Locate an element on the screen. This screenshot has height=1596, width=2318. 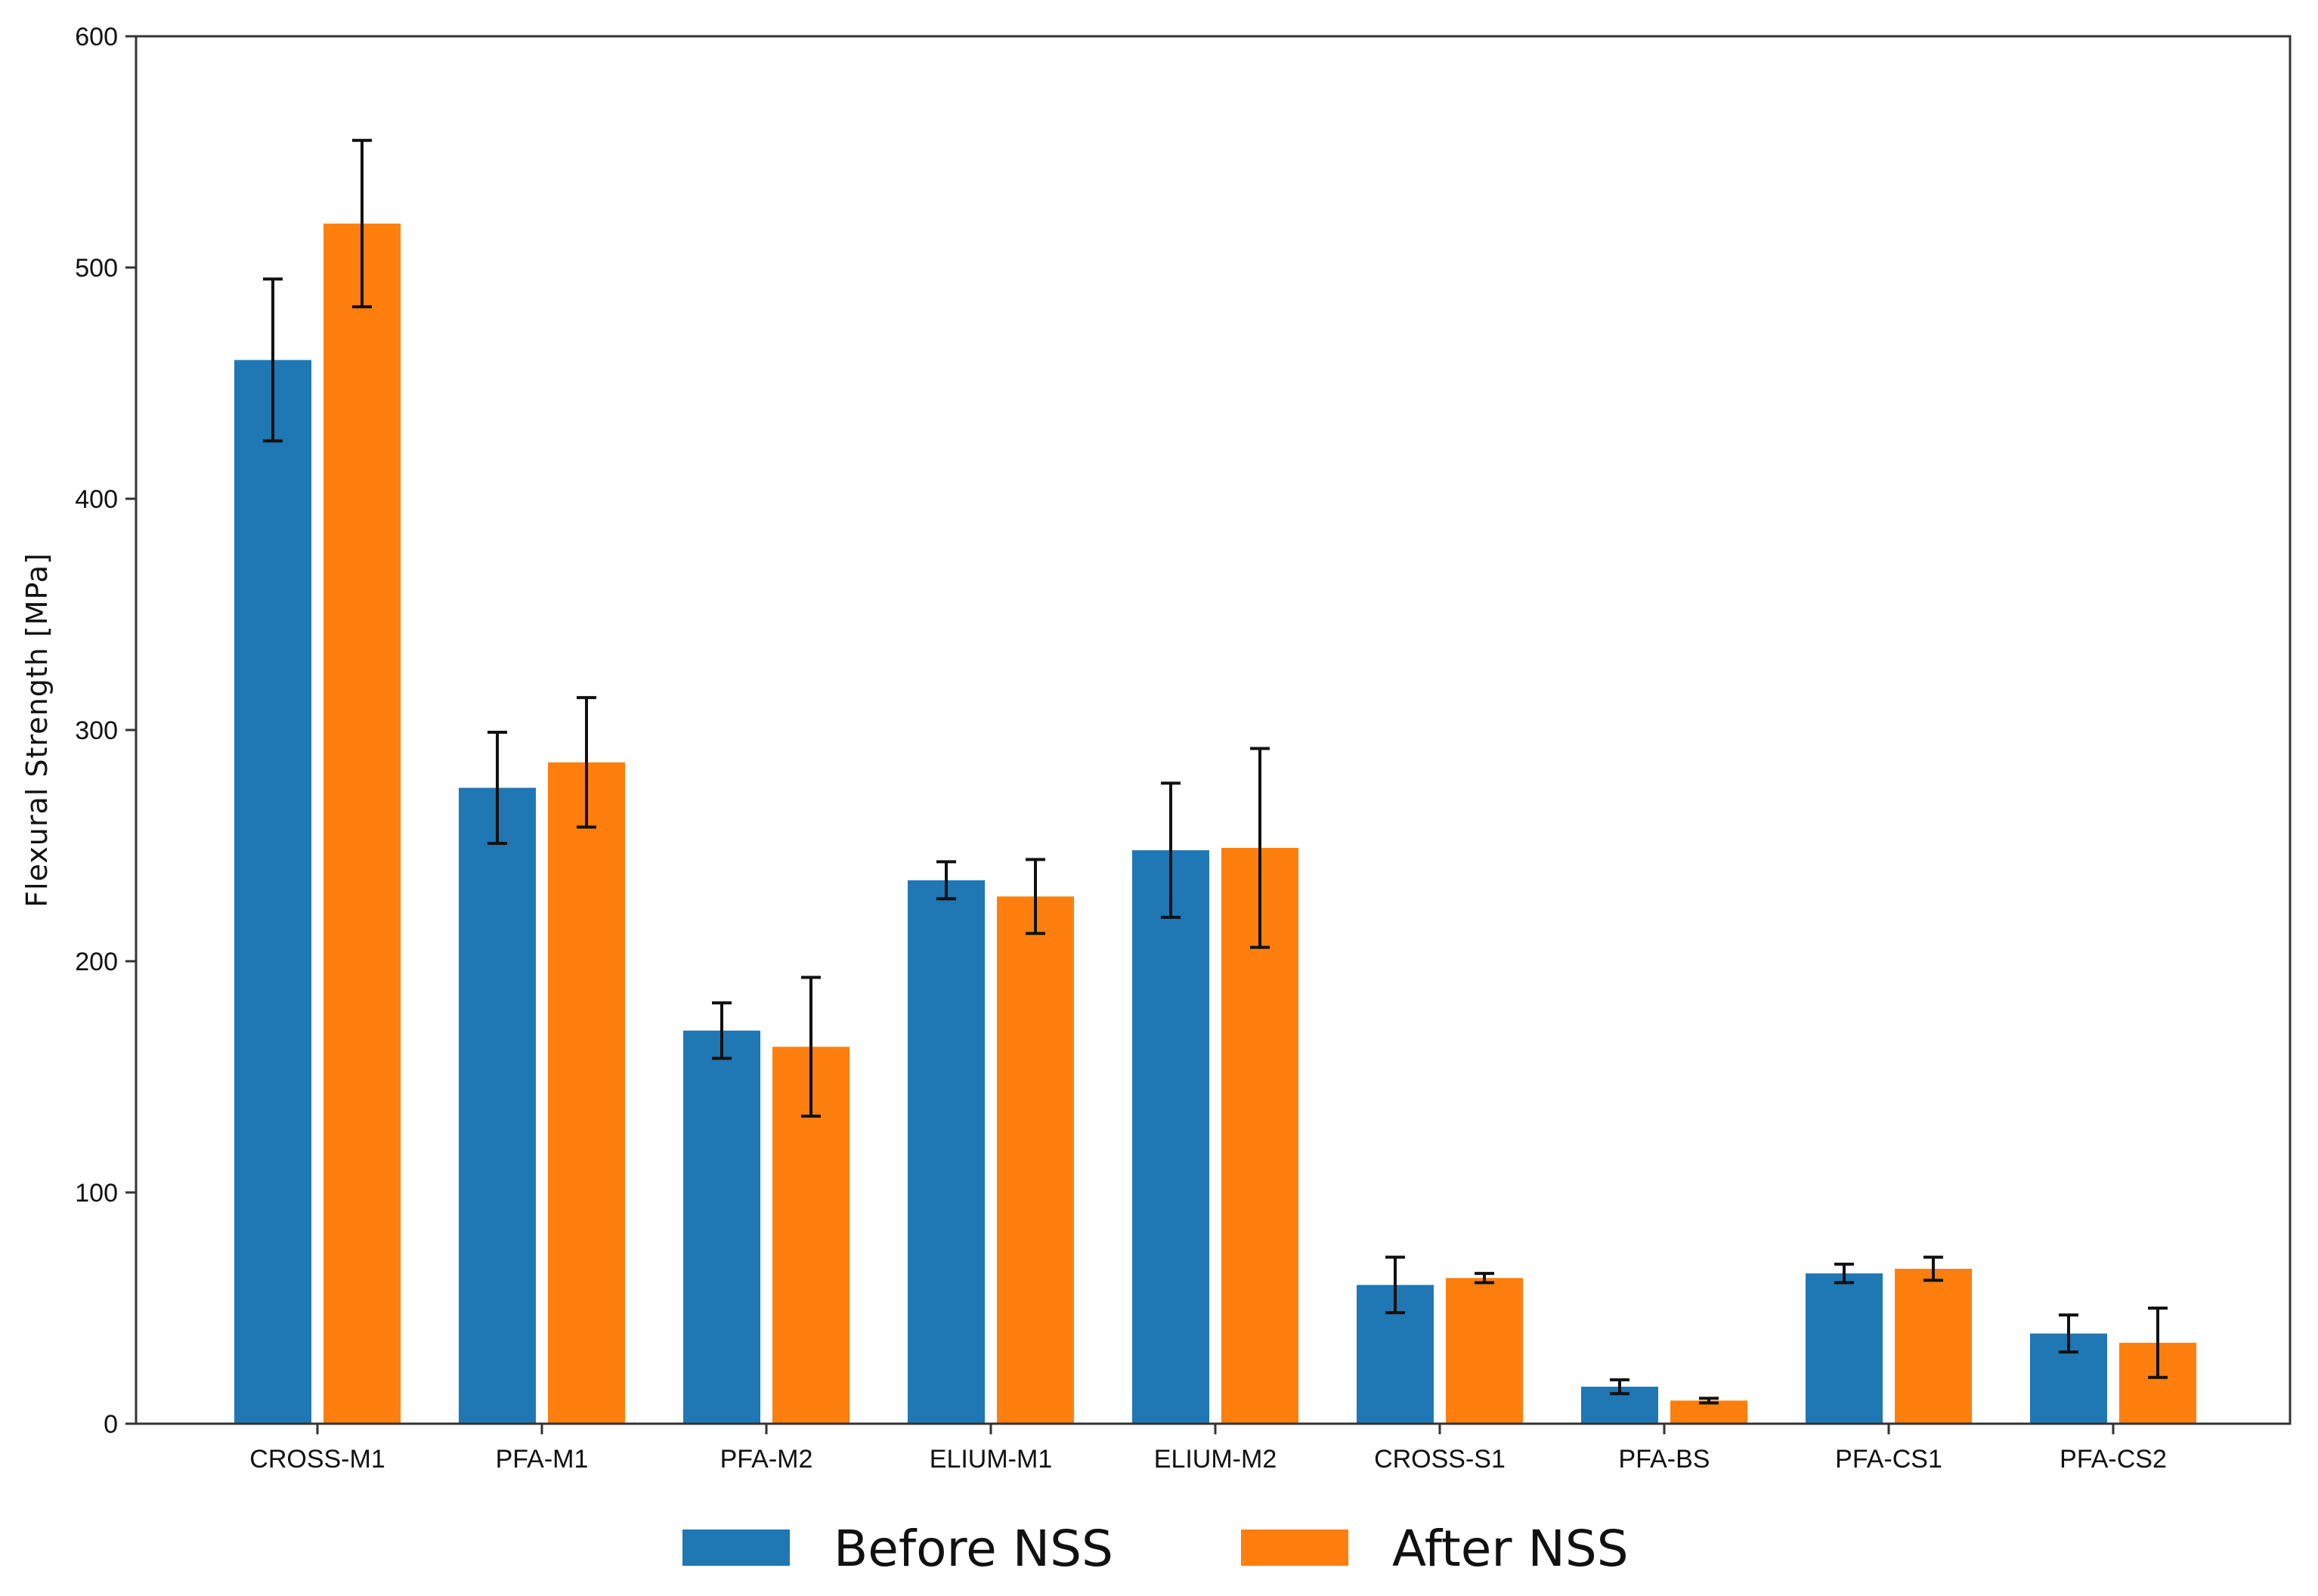
bar-after-nss-cross-m1 is located at coordinates (362, 823).